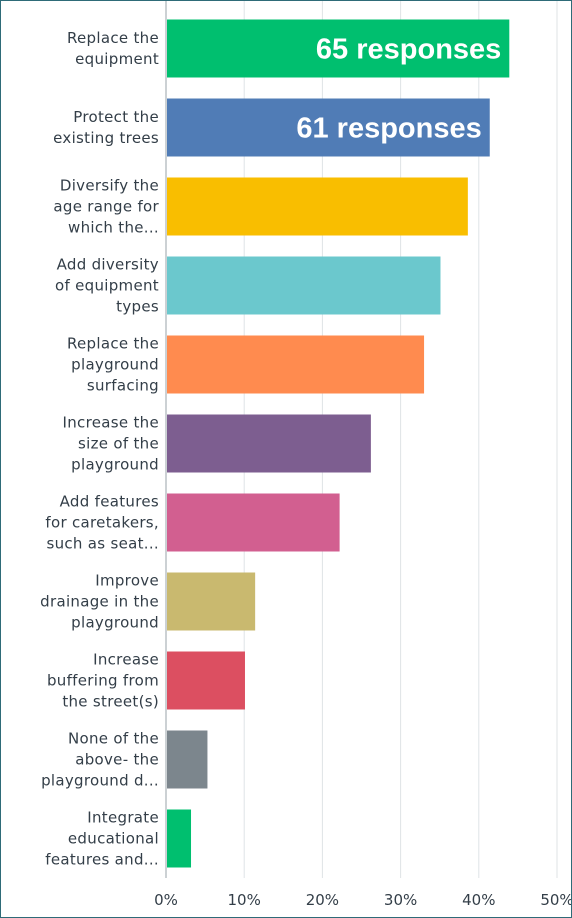 The height and width of the screenshot is (918, 572). I want to click on category-label-line: drainage in the, so click(99, 602).